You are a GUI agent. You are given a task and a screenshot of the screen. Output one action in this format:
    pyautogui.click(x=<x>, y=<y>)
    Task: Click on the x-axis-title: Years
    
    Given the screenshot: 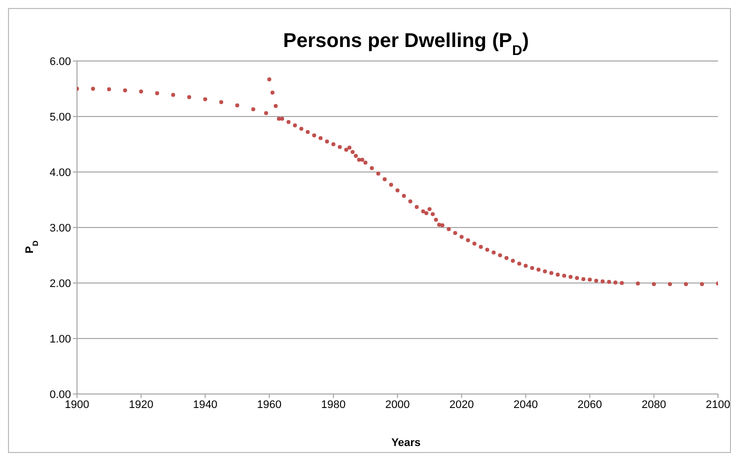 What is the action you would take?
    pyautogui.click(x=406, y=443)
    